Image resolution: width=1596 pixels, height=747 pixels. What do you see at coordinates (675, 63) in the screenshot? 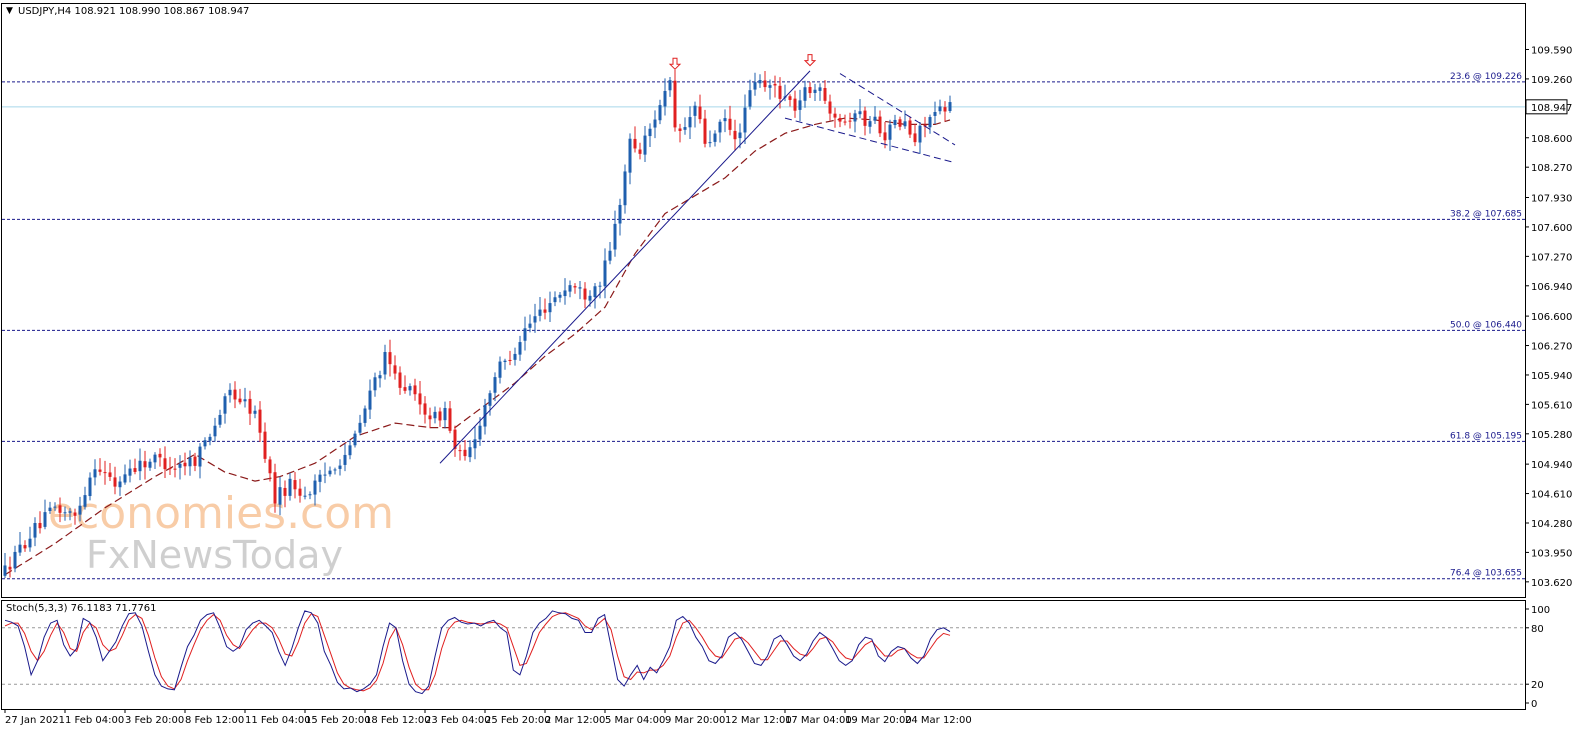
I see `down-arrow-icon` at bounding box center [675, 63].